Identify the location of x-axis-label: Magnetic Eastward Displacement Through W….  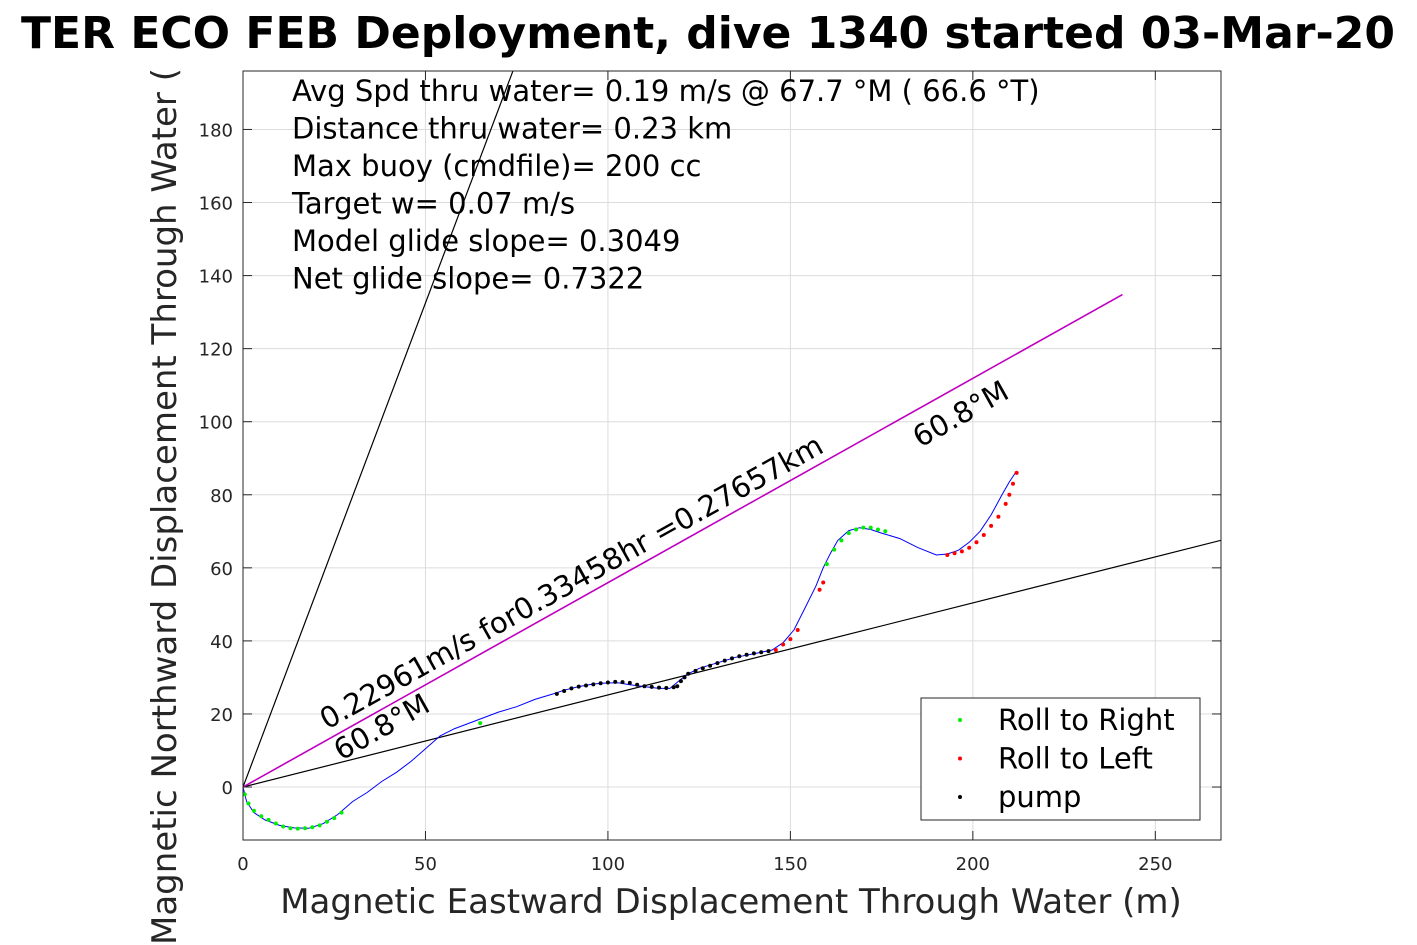
(731, 902).